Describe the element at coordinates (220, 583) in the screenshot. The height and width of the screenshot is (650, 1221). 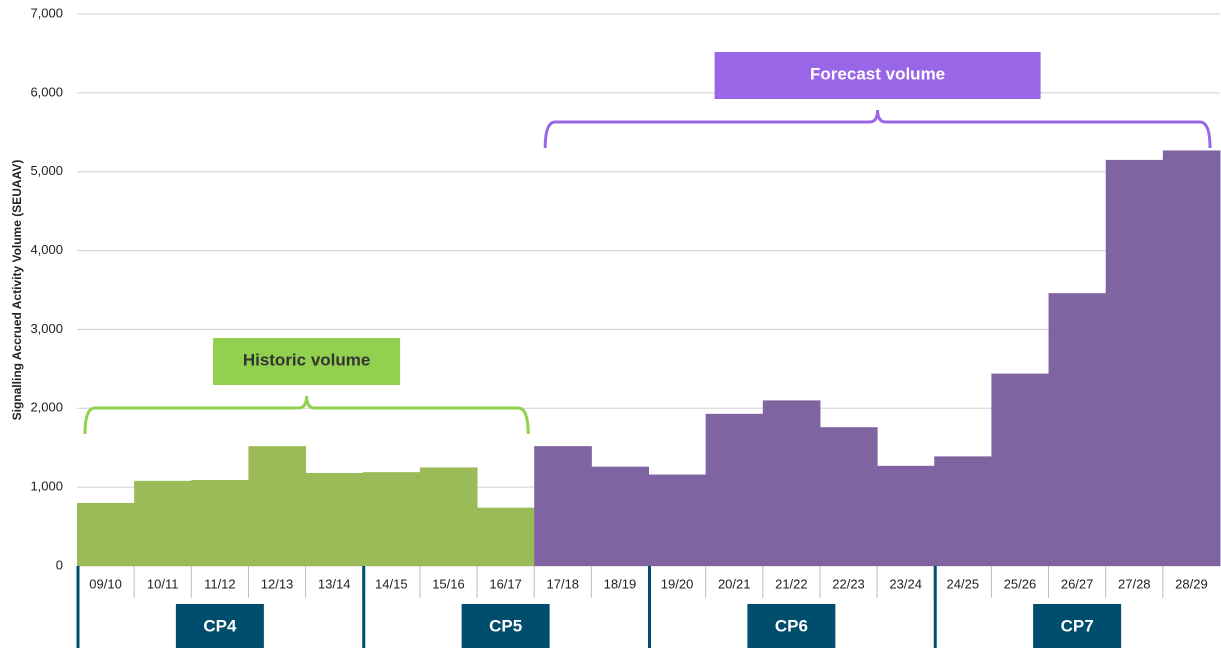
I see `x-tick-label: 11/12` at that location.